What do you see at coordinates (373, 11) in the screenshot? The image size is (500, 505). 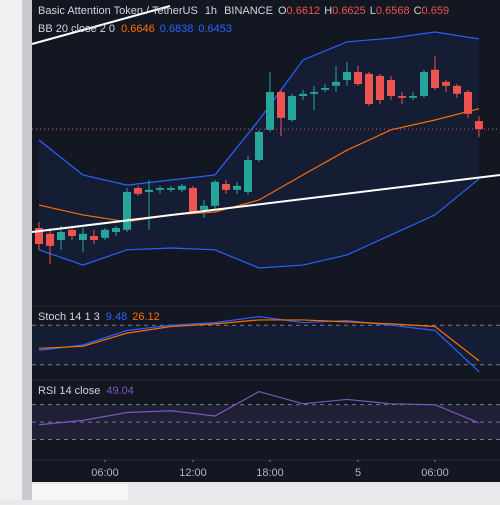 I see `ohlc-label: L` at bounding box center [373, 11].